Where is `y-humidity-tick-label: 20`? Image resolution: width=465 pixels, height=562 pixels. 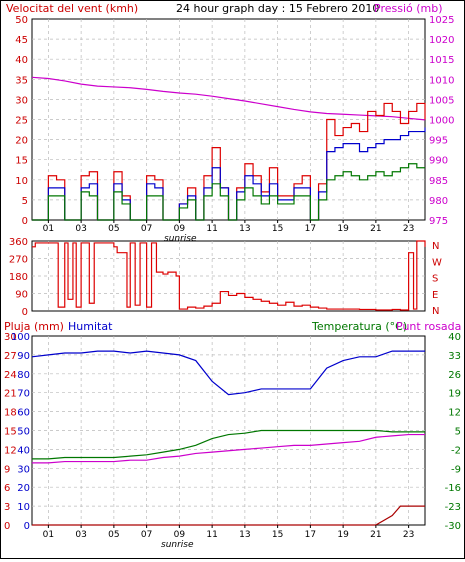 y-humidity-tick-label: 20 is located at coordinates (23, 488).